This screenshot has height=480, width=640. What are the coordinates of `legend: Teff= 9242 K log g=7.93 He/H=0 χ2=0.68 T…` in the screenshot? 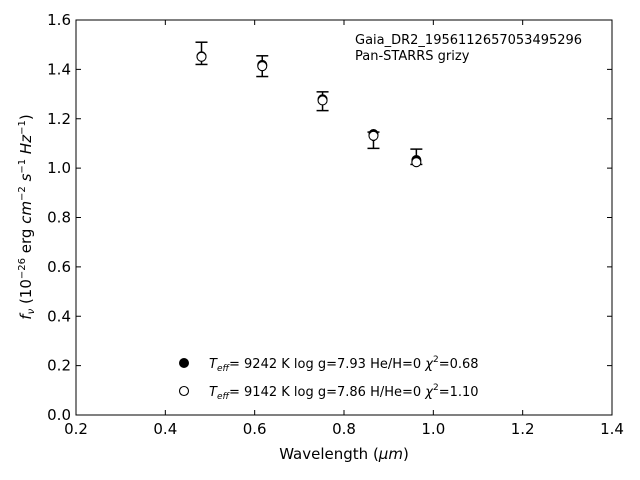 It's located at (328, 378).